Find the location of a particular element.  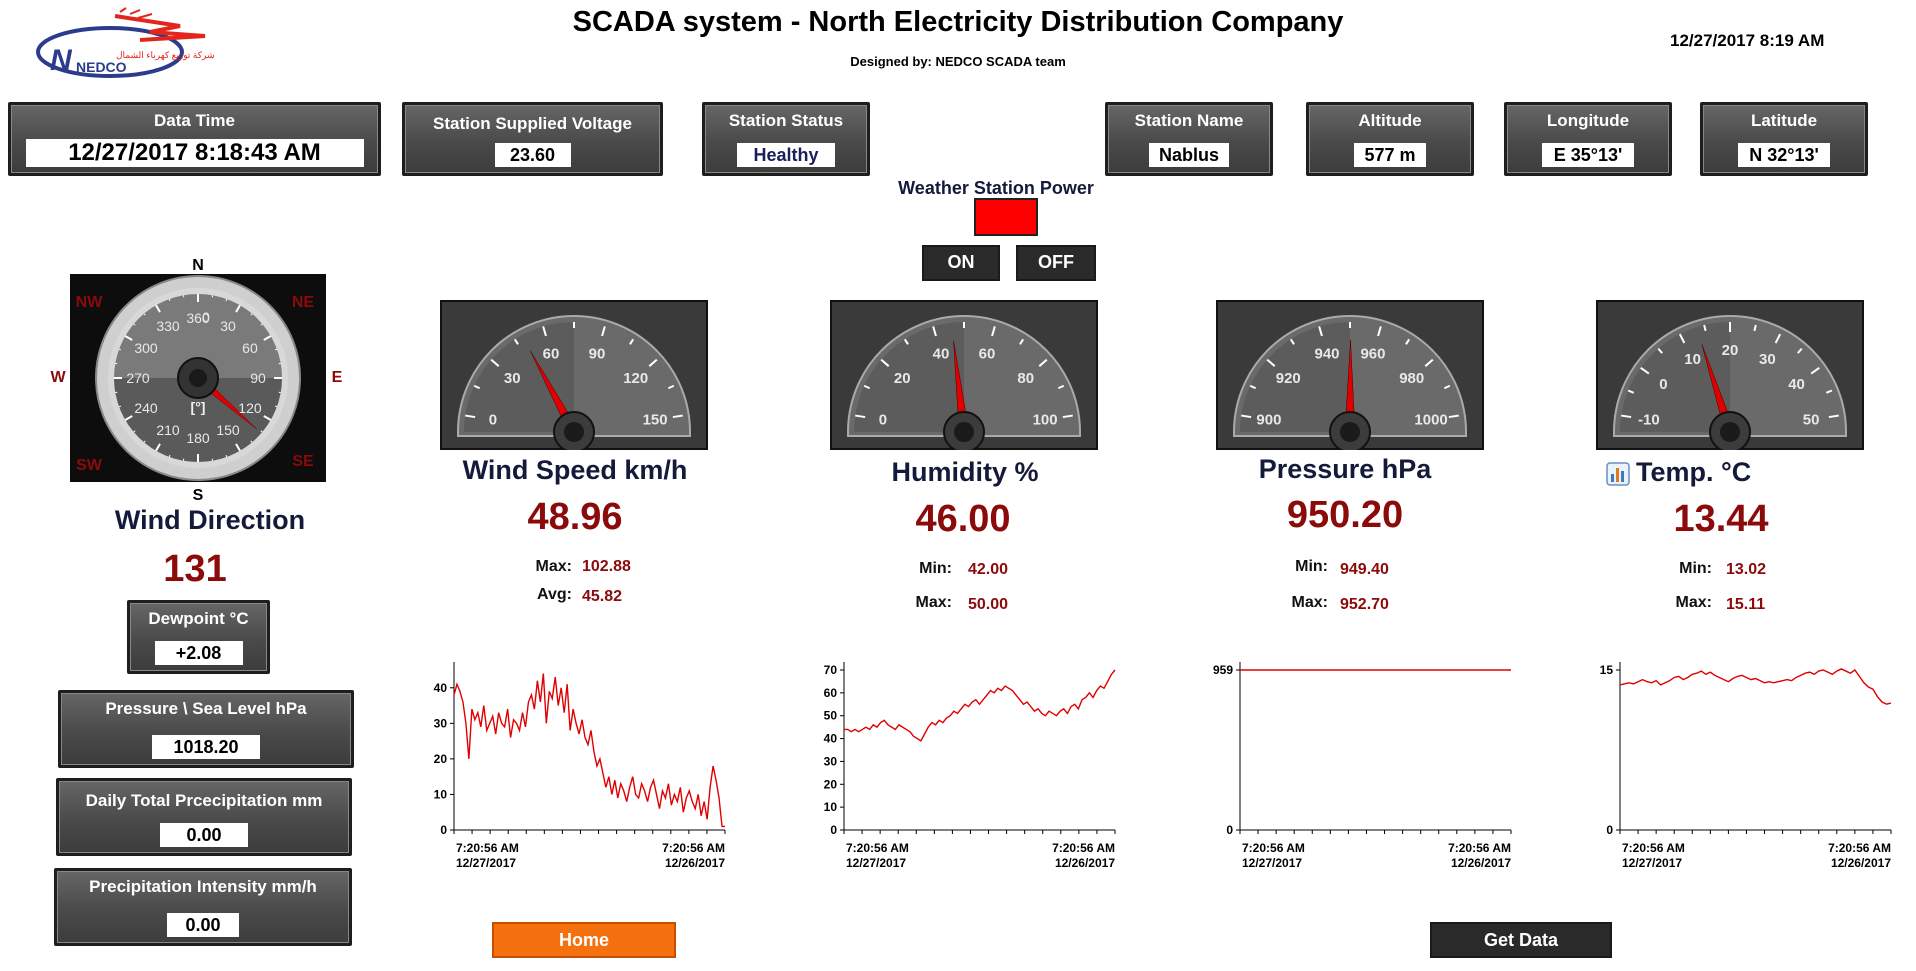

compass-cardinal-w: W is located at coordinates (58, 377).